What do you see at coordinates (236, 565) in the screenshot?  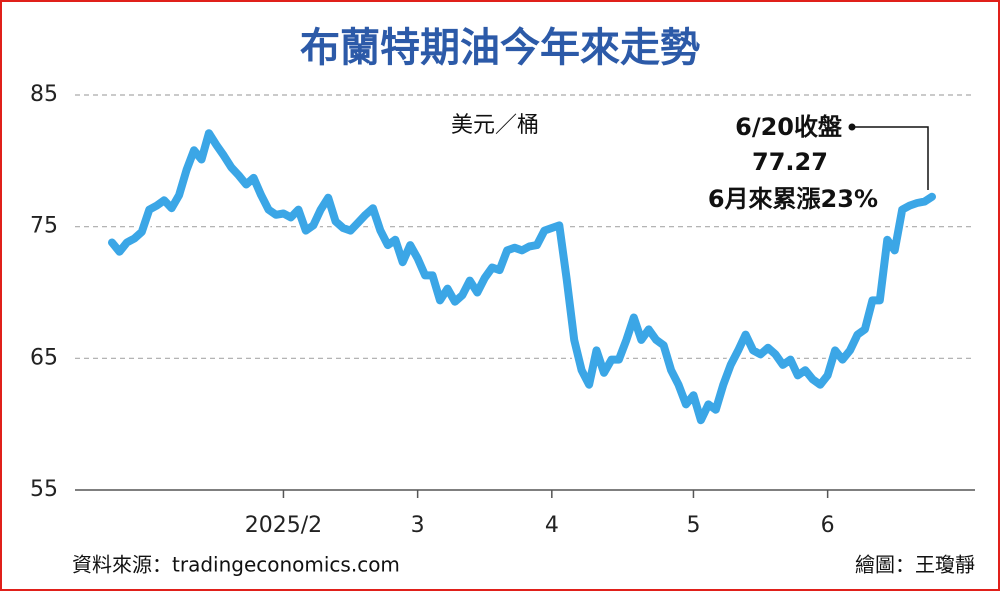 I see `source: 資料來源：tradingeconomics.com` at bounding box center [236, 565].